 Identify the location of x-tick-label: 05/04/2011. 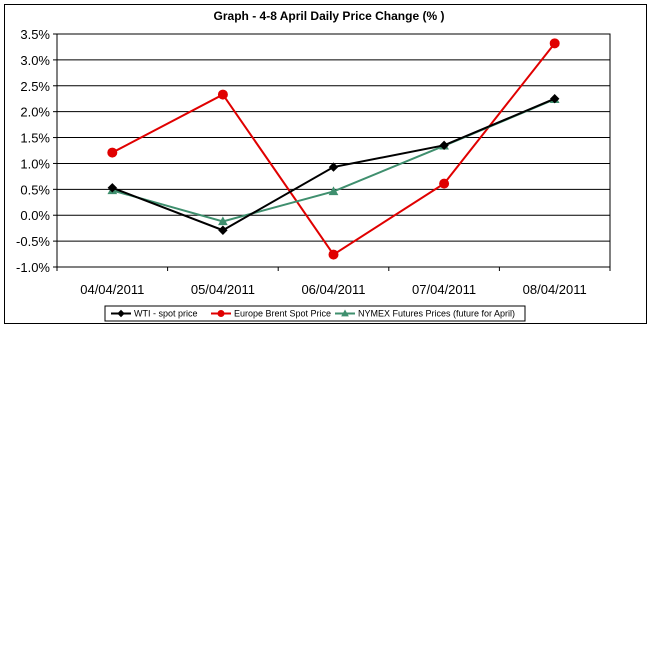
(223, 289).